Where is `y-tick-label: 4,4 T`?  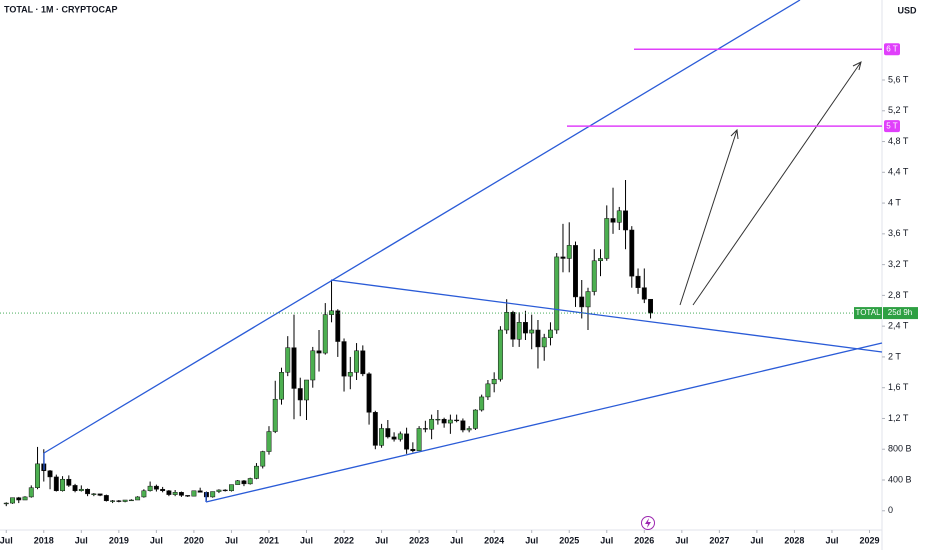 y-tick-label: 4,4 T is located at coordinates (898, 172).